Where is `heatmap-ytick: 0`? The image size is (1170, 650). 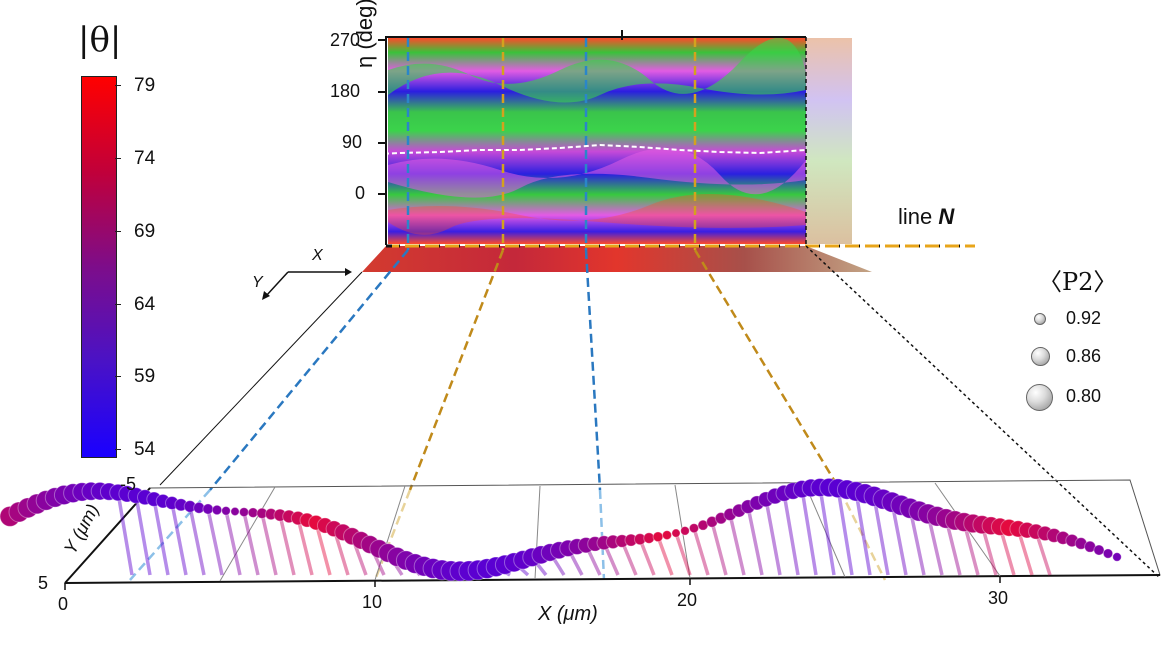
heatmap-ytick: 0 is located at coordinates (360, 193).